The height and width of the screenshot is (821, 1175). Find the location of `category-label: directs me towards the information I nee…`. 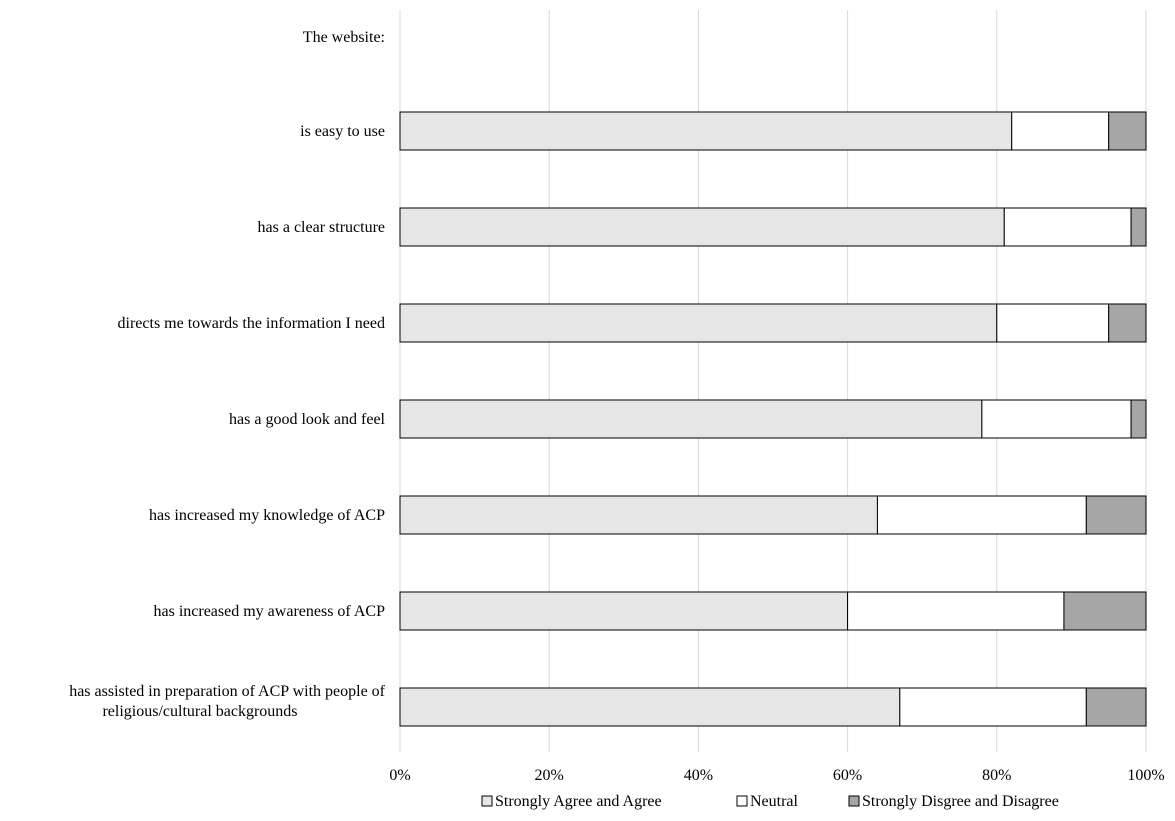

category-label: directs me towards the information I nee… is located at coordinates (251, 323).